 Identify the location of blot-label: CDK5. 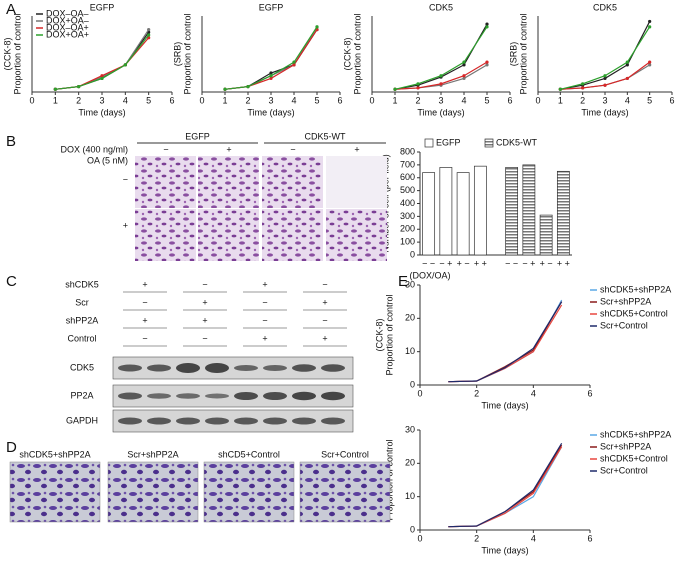
(82, 367).